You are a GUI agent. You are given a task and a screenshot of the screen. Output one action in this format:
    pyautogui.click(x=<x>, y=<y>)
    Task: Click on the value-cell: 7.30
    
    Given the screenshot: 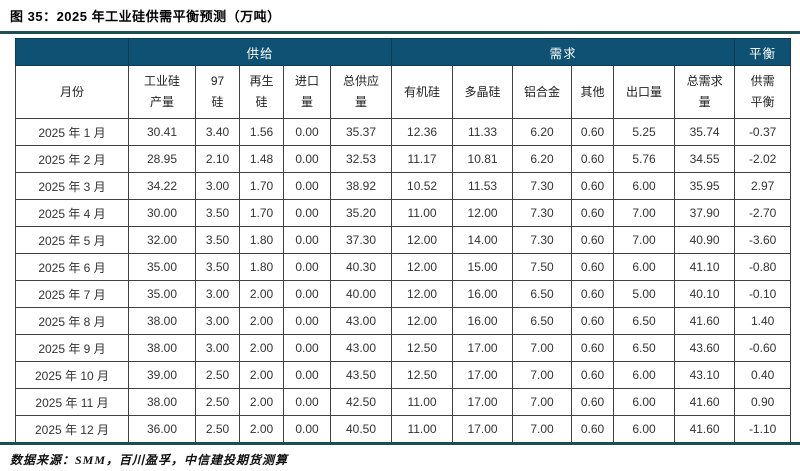 What is the action you would take?
    pyautogui.click(x=542, y=186)
    